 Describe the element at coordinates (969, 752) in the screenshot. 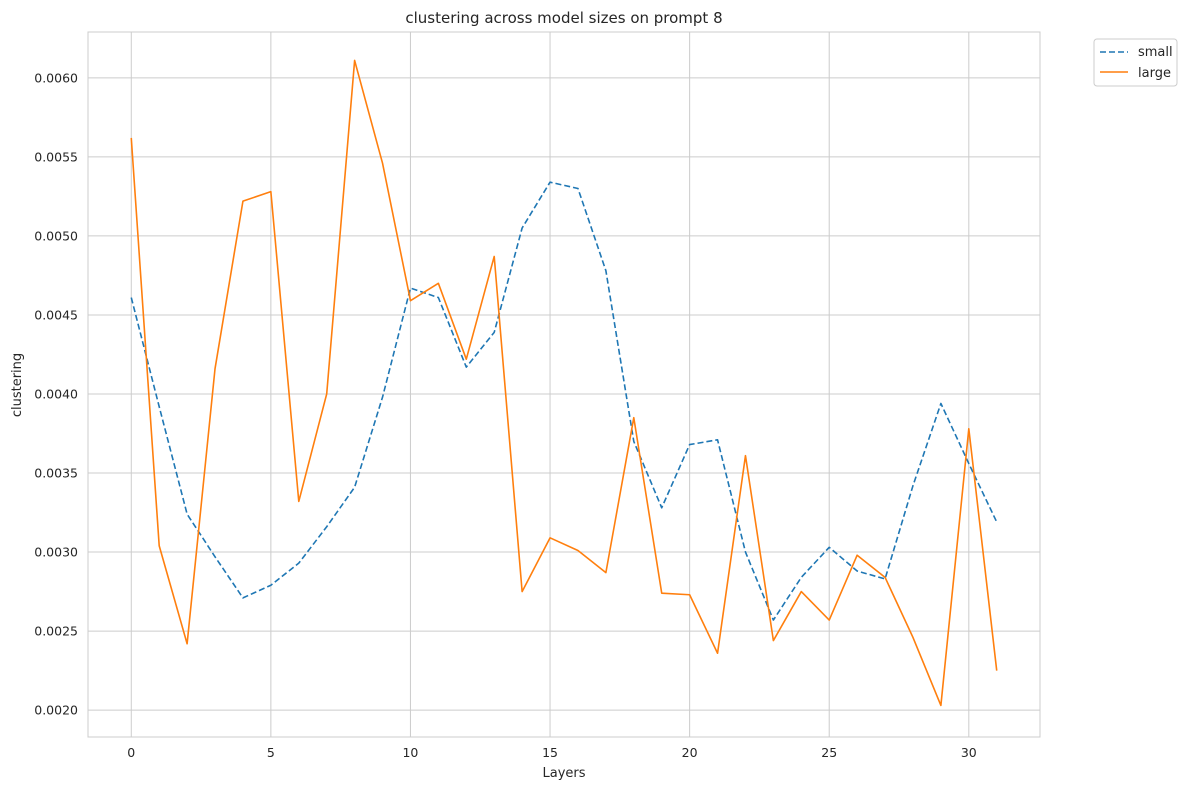

I see `x-tick-label: 30` at that location.